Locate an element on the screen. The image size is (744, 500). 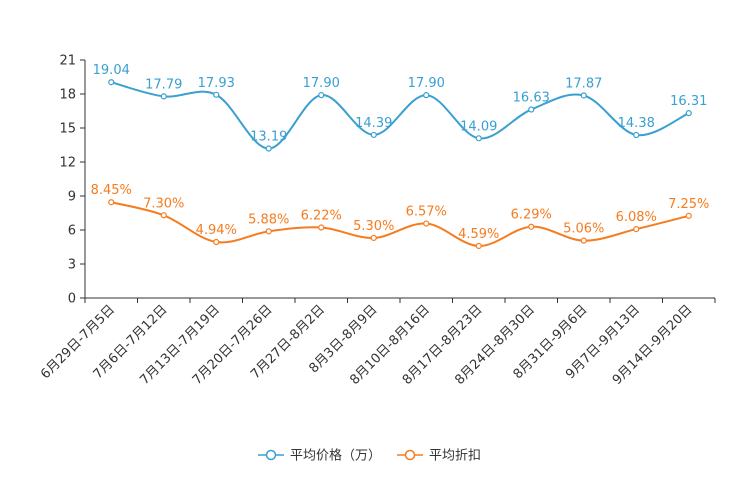
data-label: 14.39 is located at coordinates (373, 123).